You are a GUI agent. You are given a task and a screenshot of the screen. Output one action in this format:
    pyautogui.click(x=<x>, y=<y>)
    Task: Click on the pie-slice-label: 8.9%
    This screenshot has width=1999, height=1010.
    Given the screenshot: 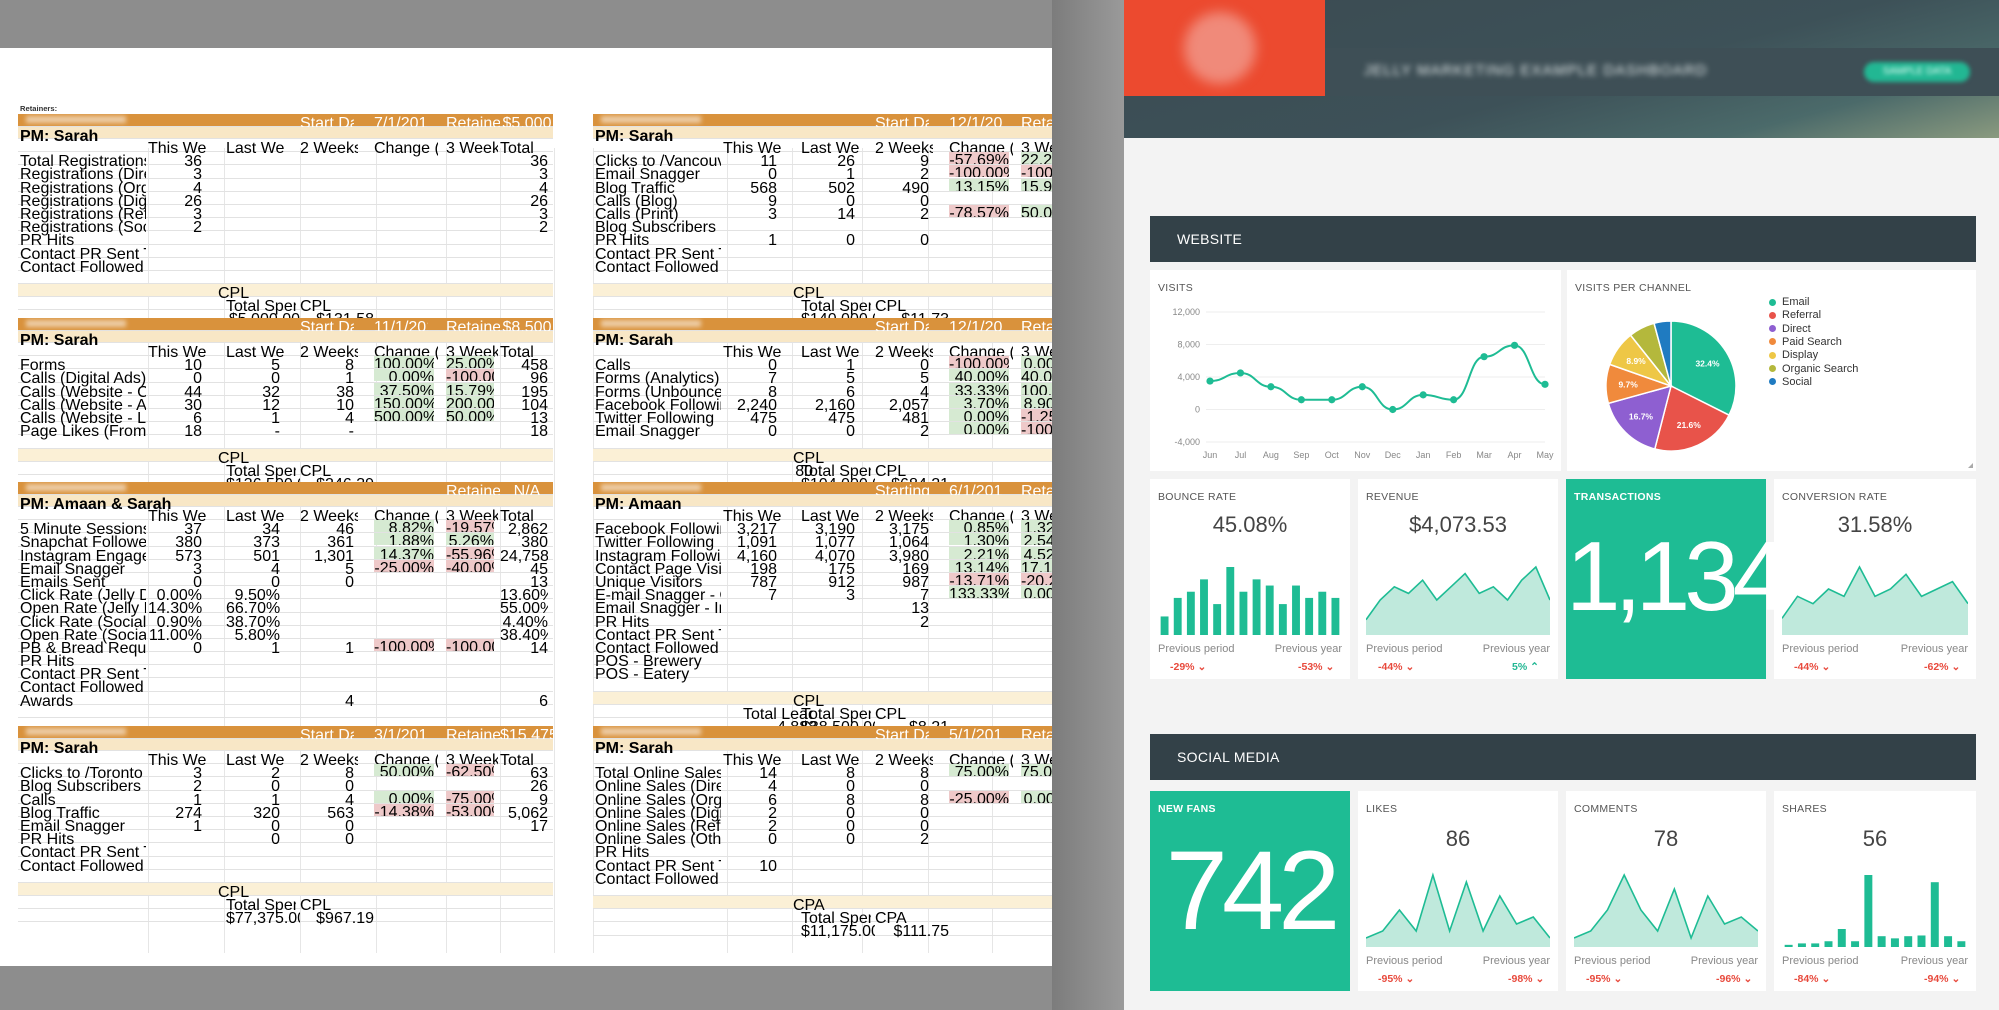 What is the action you would take?
    pyautogui.click(x=1636, y=361)
    